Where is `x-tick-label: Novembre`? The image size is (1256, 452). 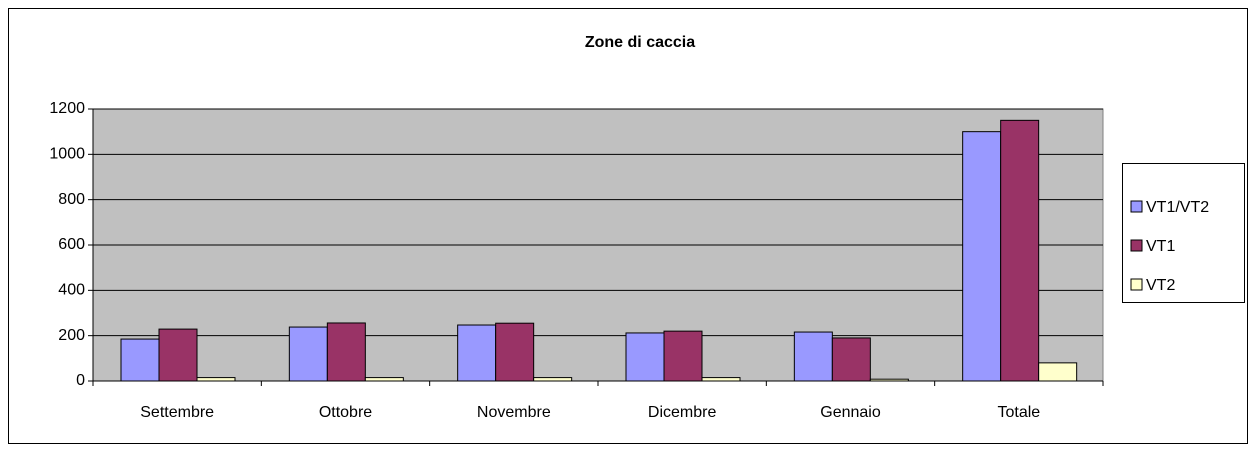
x-tick-label: Novembre is located at coordinates (514, 412).